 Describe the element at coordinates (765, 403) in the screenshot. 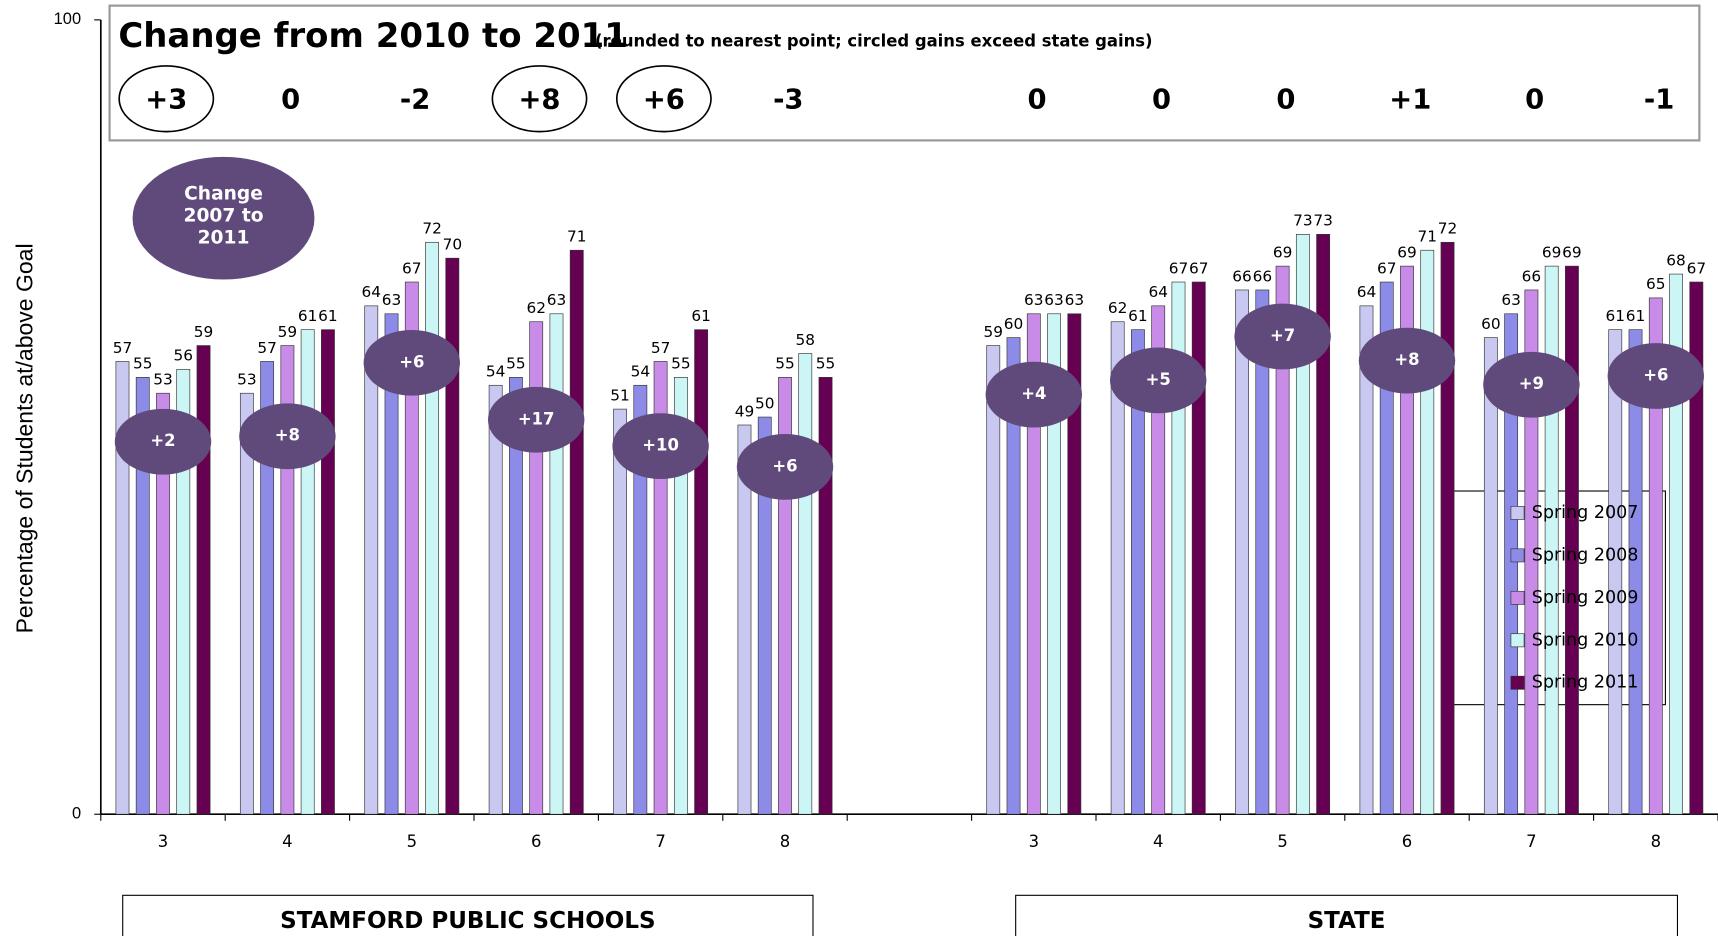

I see `value-label: 50` at that location.